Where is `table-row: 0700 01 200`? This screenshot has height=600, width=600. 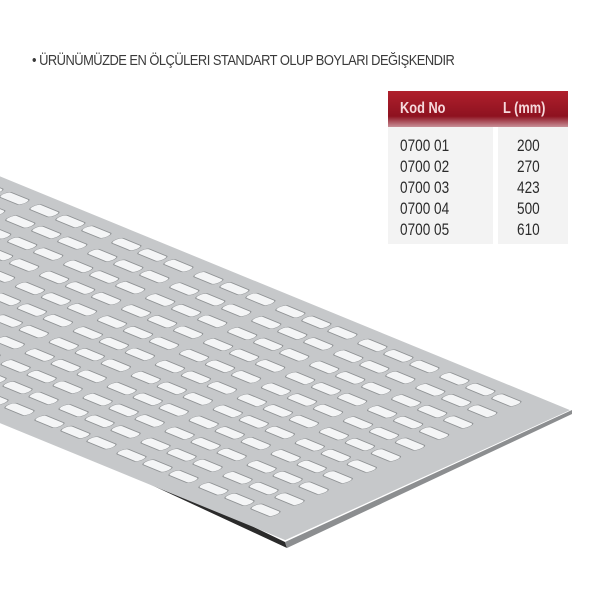 table-row: 0700 01 200 is located at coordinates (478, 145).